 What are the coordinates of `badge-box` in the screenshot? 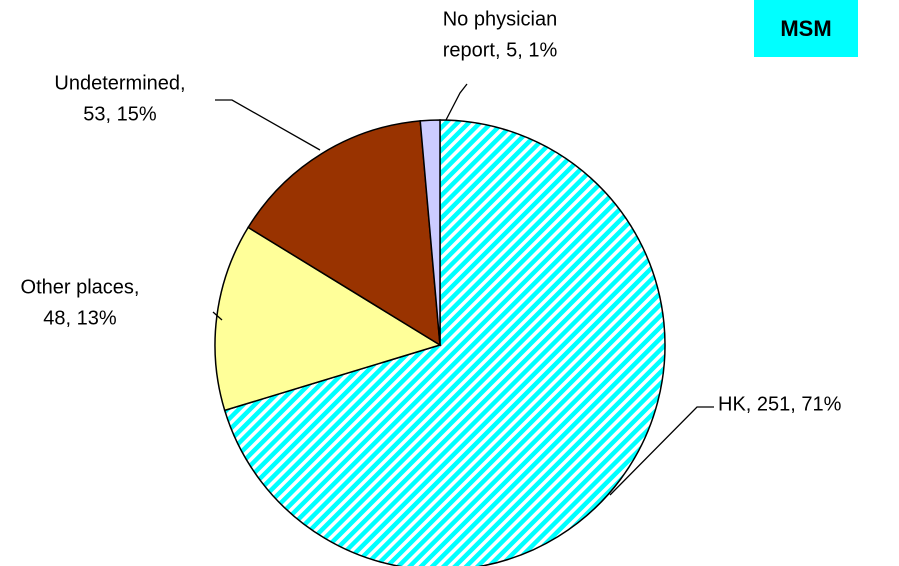 It's located at (806, 28).